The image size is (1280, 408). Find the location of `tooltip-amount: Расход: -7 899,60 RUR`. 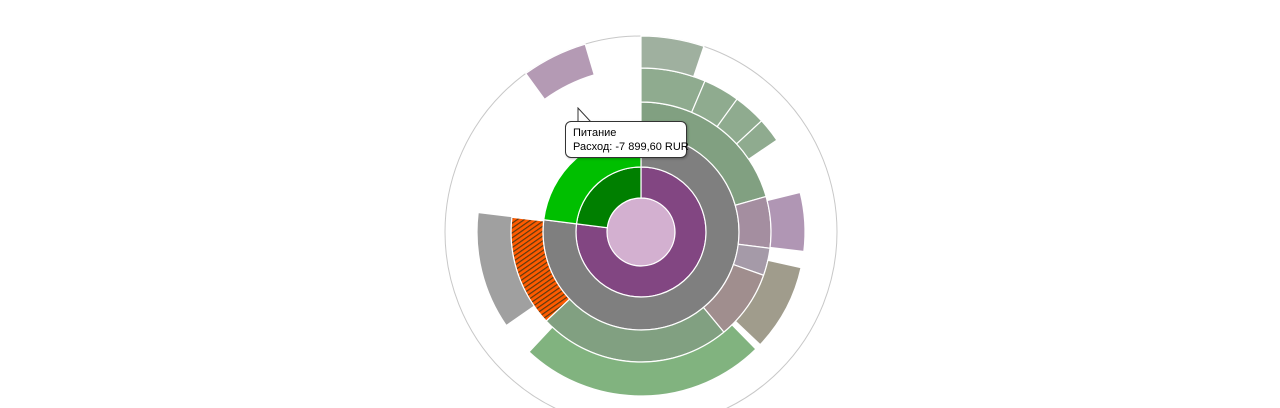

tooltip-amount: Расход: -7 899,60 RUR is located at coordinates (631, 147).